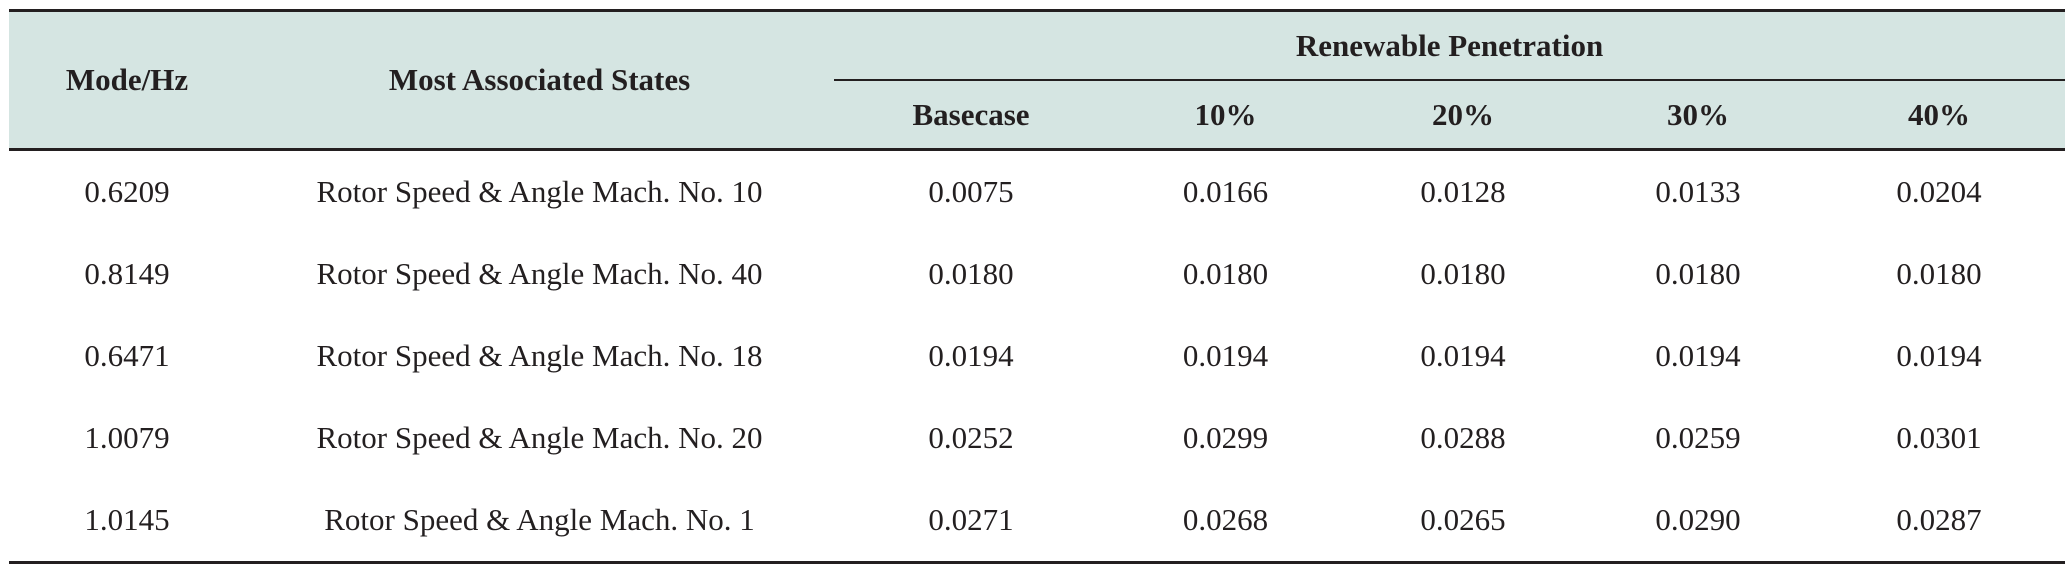  What do you see at coordinates (1939, 191) in the screenshot?
I see `cell-40-percent: 0.0204` at bounding box center [1939, 191].